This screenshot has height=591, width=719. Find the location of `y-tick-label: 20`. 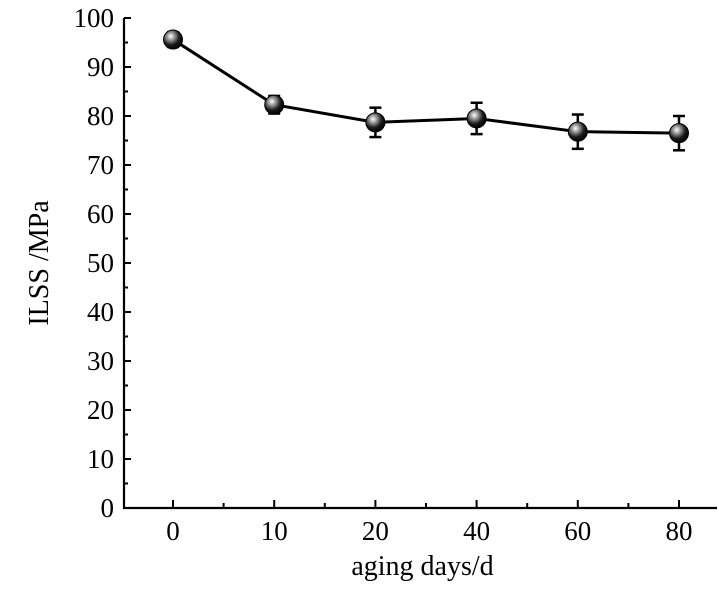

y-tick-label: 20 is located at coordinates (100, 410).